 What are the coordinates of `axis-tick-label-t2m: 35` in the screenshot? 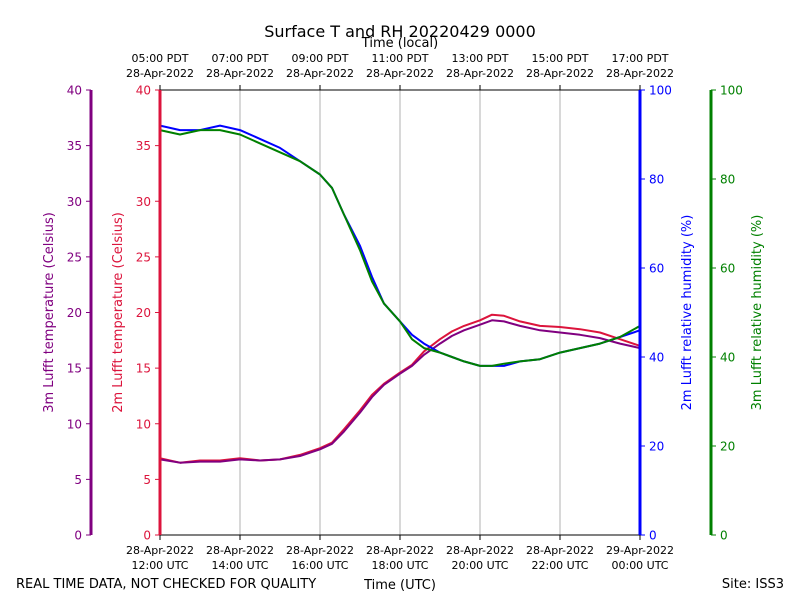 It's located at (143, 146).